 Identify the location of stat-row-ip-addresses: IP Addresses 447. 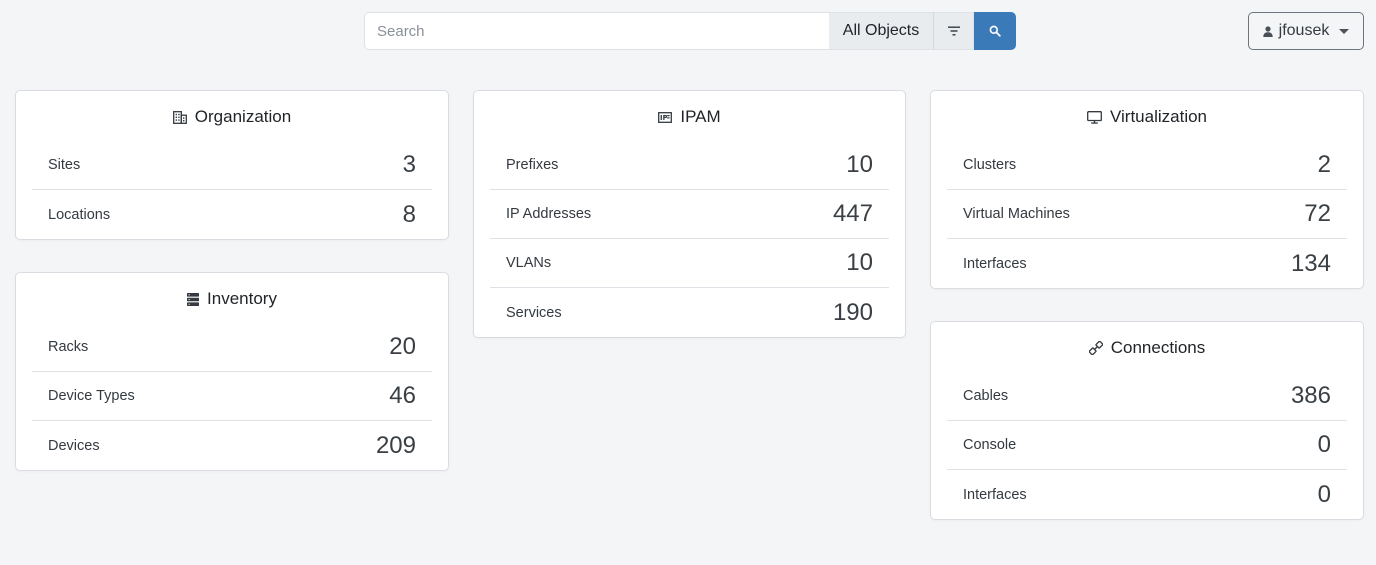
(689, 214).